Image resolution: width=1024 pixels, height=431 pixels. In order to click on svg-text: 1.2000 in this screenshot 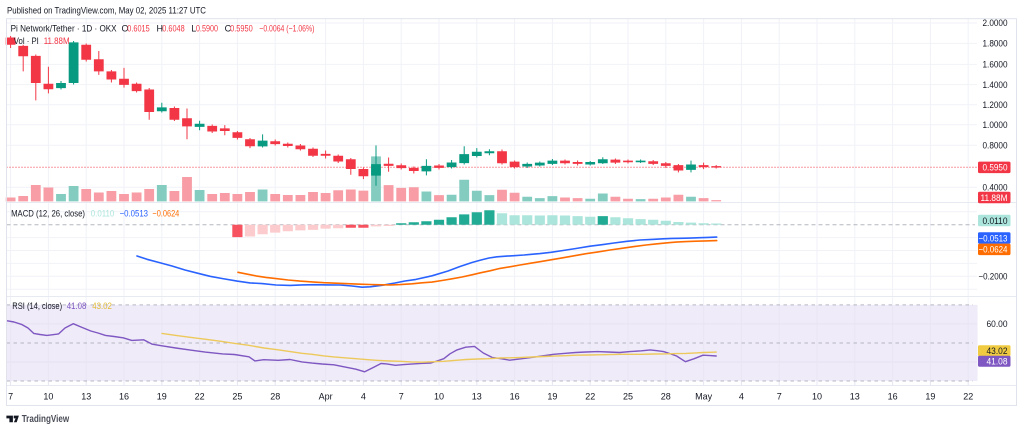, I will do `click(995, 105)`.